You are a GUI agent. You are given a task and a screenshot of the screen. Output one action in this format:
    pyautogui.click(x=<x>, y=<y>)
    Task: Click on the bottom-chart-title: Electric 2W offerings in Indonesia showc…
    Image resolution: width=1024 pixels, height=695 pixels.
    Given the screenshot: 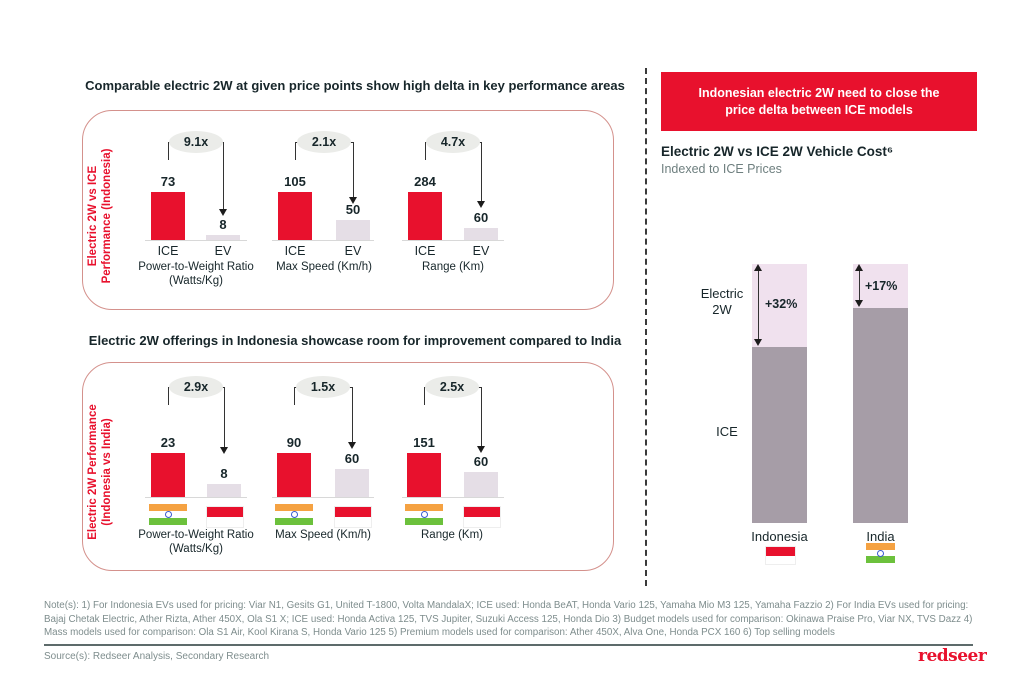 What is the action you would take?
    pyautogui.click(x=355, y=340)
    